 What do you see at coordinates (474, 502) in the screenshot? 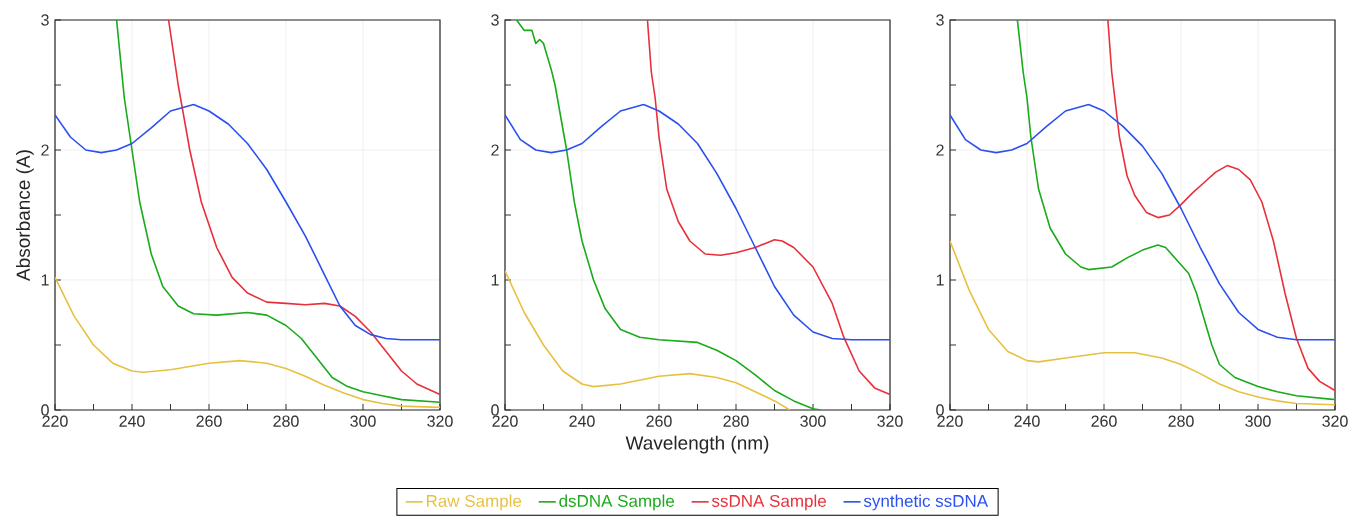
I see `legend-label: Raw Sample` at bounding box center [474, 502].